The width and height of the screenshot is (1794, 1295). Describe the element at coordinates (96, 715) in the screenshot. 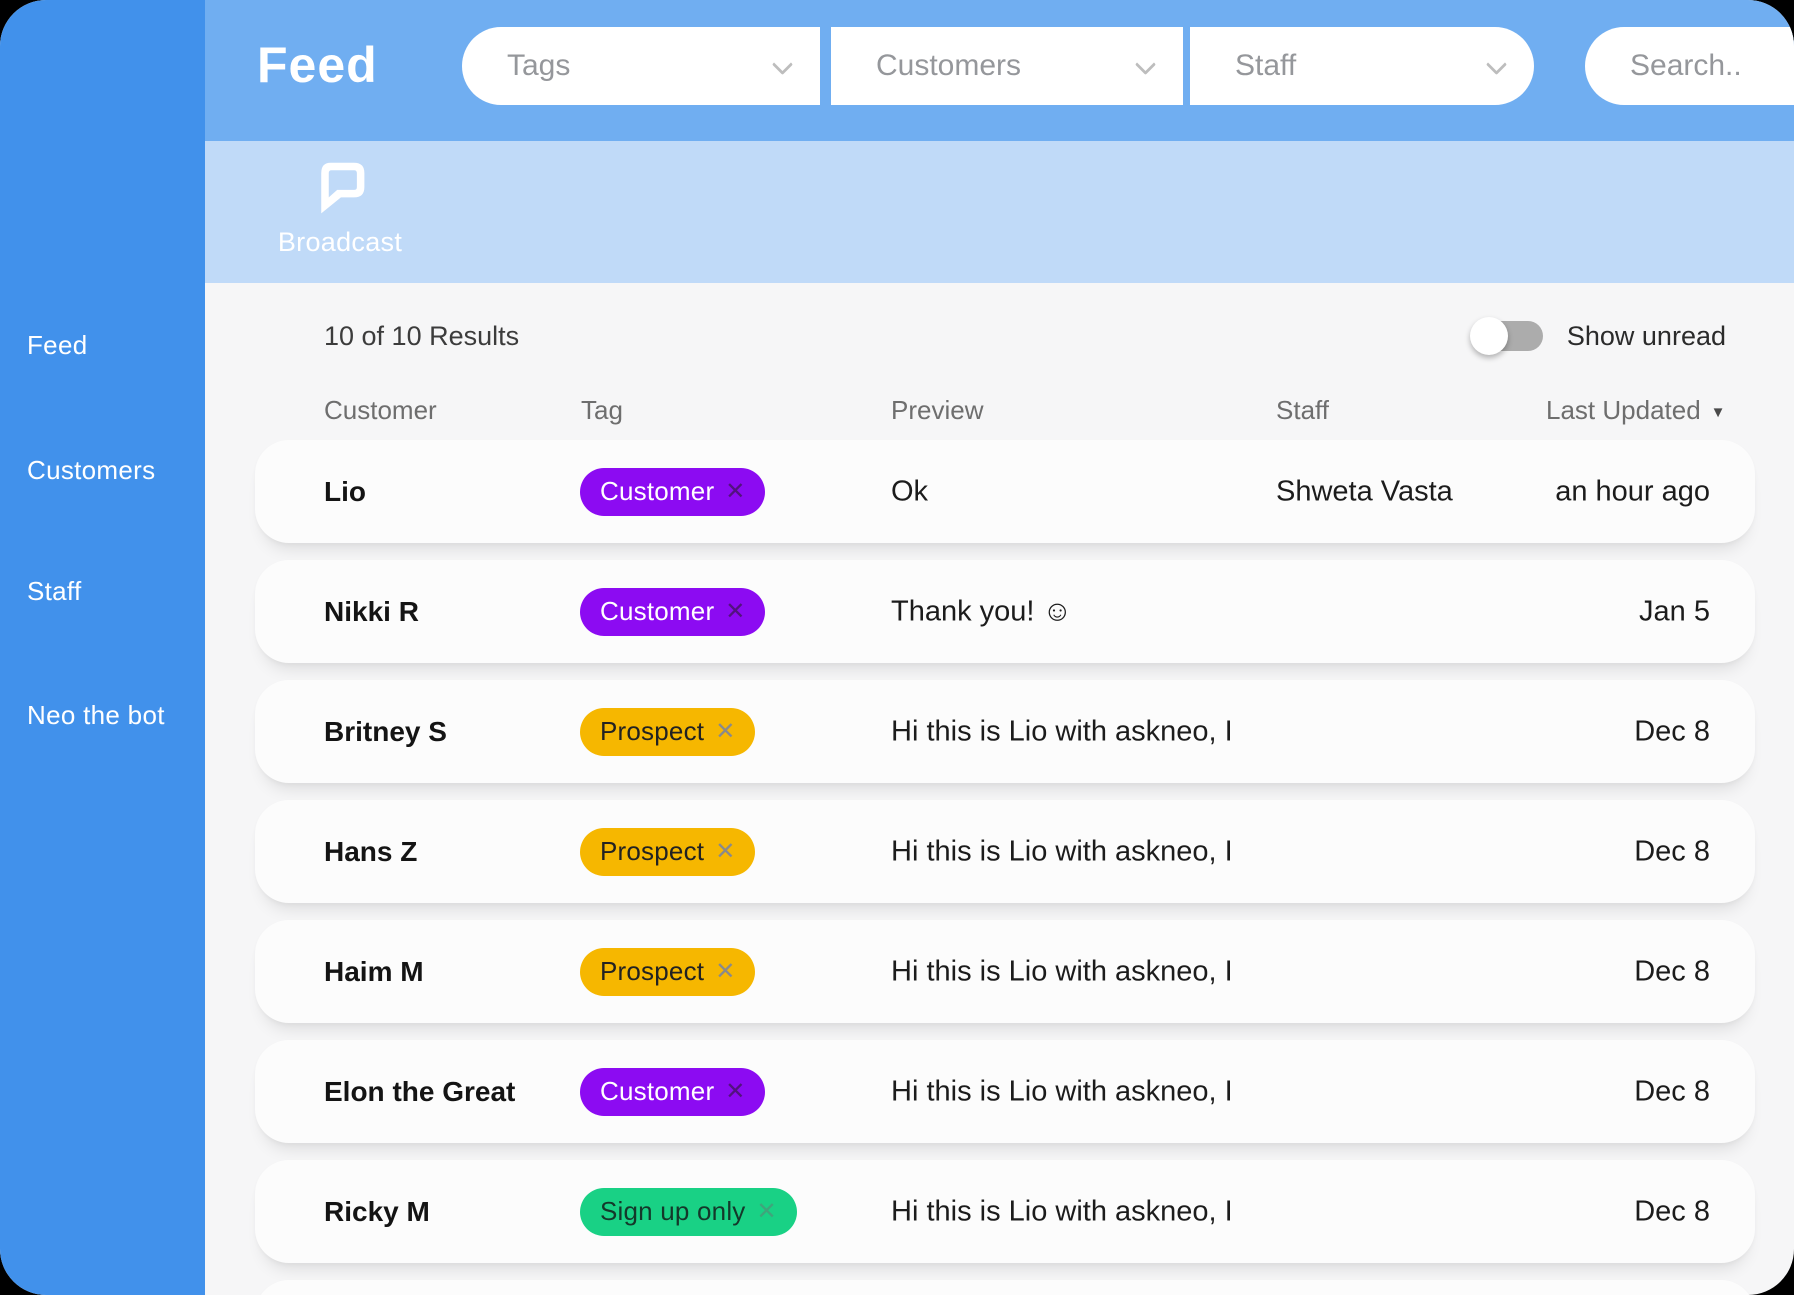

I see `sidebar-item-neo-the-bot: Neo the bot` at that location.